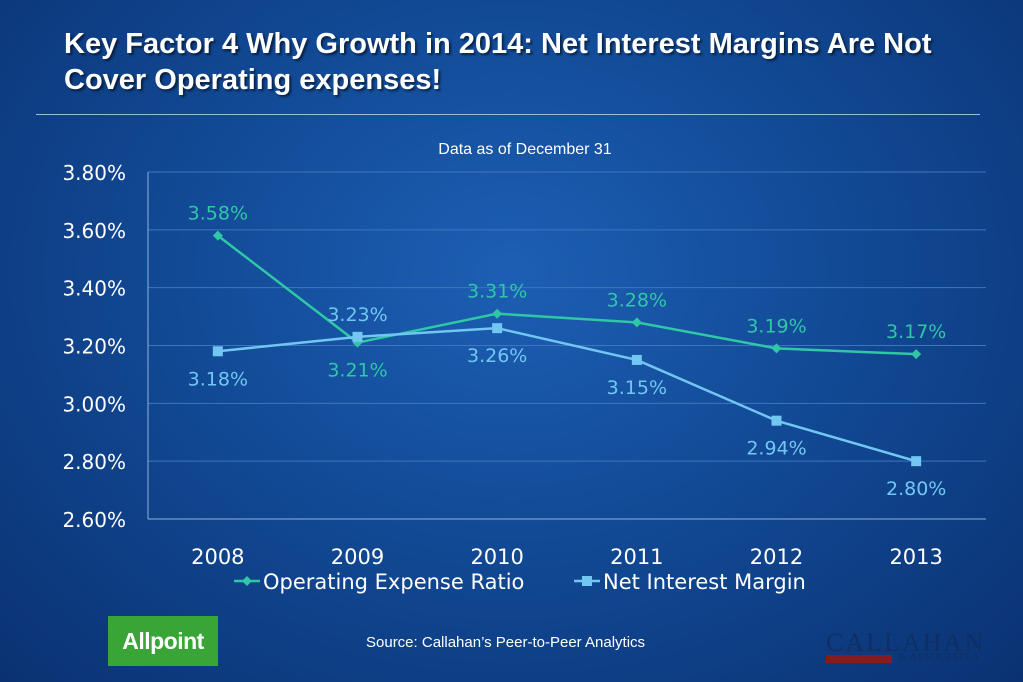 Image resolution: width=1023 pixels, height=682 pixels. What do you see at coordinates (916, 332) in the screenshot?
I see `data-label: 3.17%` at bounding box center [916, 332].